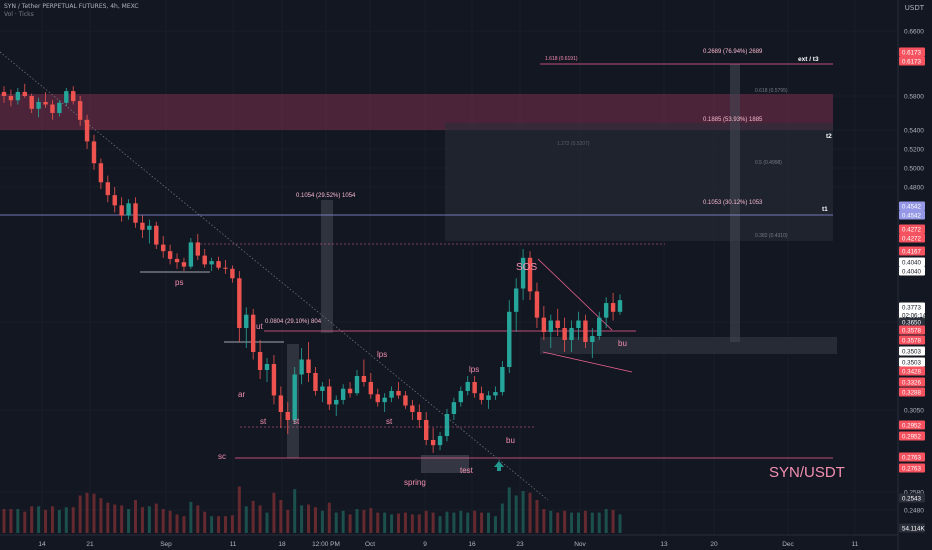 This screenshot has width=932, height=550. I want to click on price-badge-label: 0.3650, so click(911, 322).